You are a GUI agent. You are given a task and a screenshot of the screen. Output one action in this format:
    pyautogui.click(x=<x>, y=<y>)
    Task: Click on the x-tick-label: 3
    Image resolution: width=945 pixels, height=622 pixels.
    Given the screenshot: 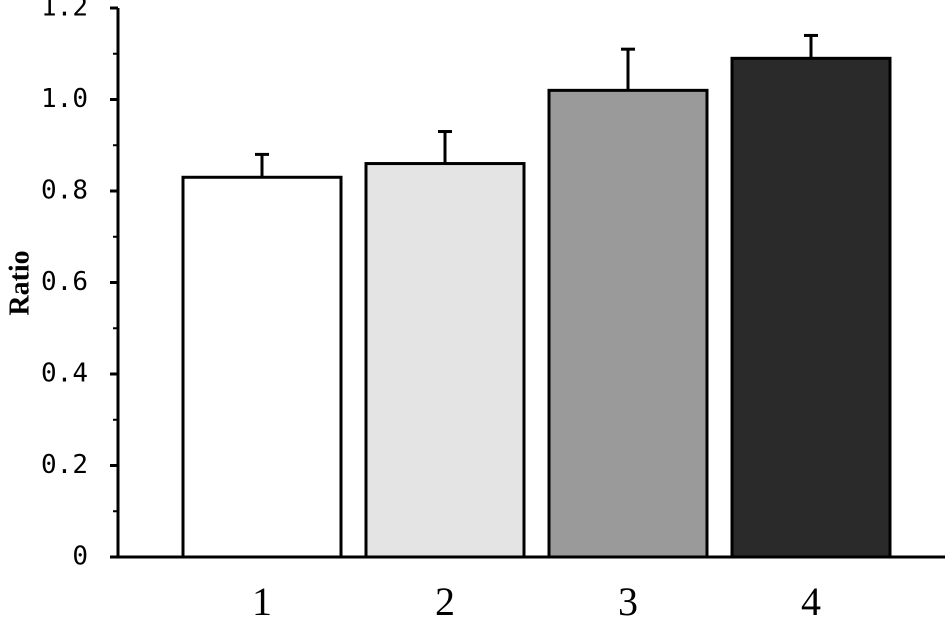 What is the action you would take?
    pyautogui.click(x=628, y=600)
    